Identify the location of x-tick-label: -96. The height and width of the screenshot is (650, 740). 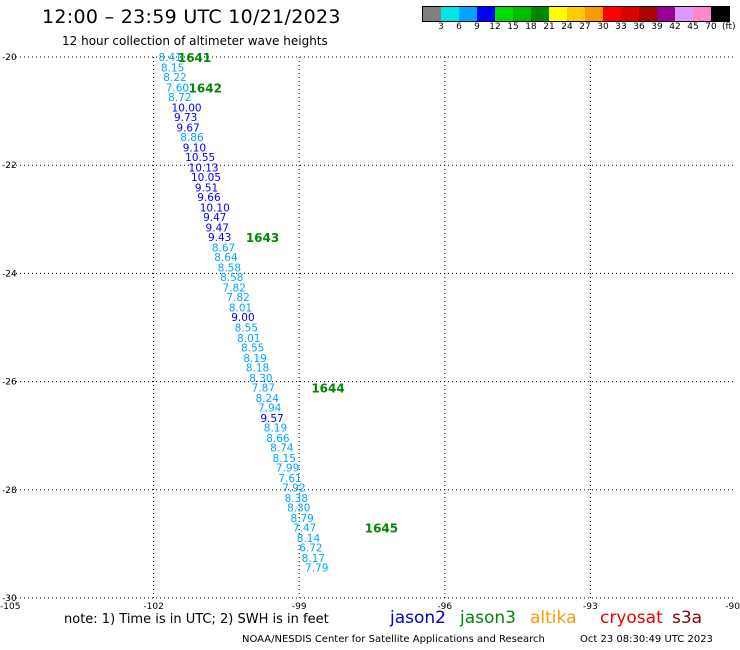
(444, 607).